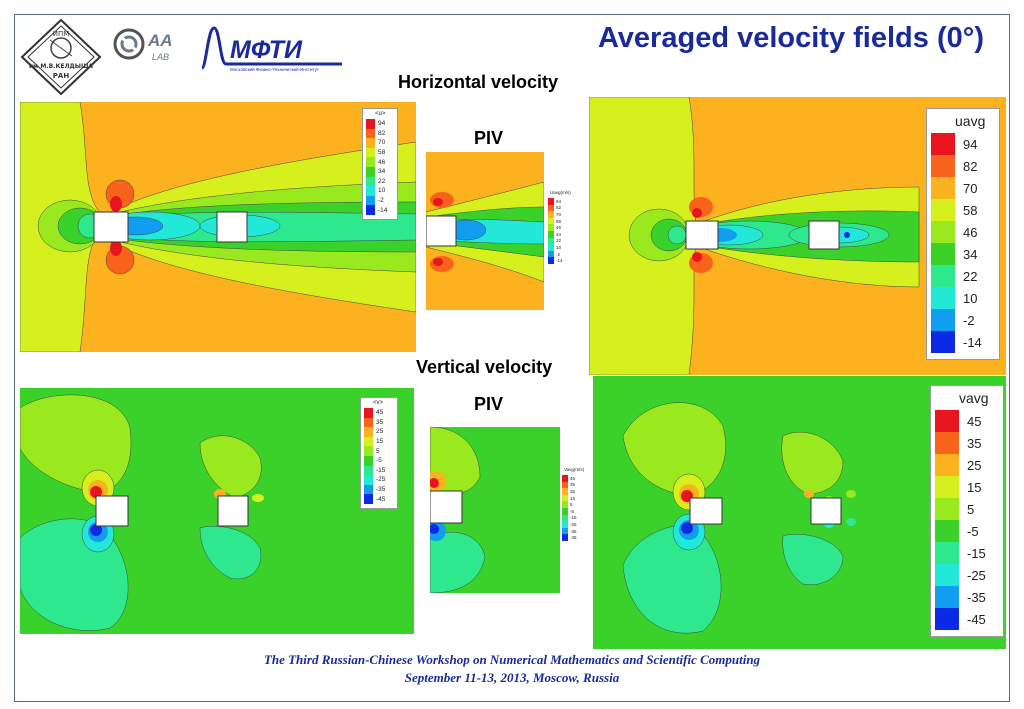  I want to click on legend-value: 10, so click(559, 247).